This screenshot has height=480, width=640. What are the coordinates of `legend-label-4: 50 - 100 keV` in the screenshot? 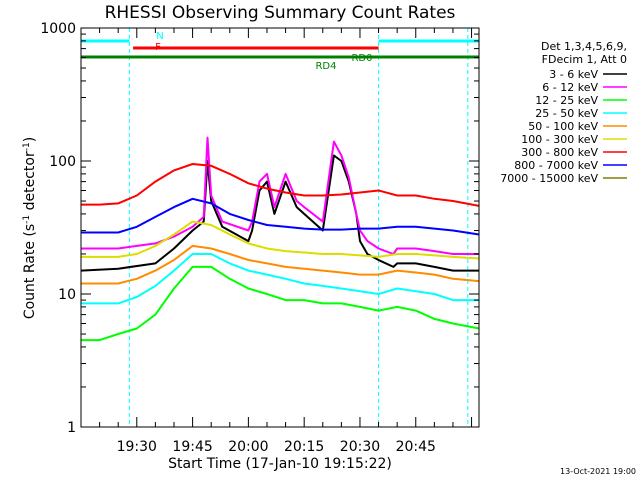 It's located at (563, 126).